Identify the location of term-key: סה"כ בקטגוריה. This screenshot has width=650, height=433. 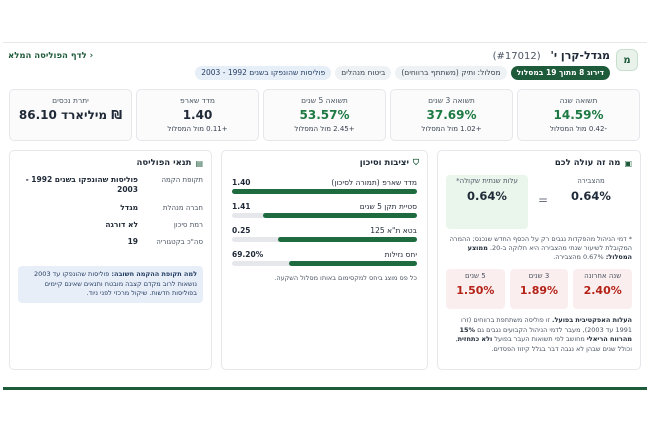
(179, 242).